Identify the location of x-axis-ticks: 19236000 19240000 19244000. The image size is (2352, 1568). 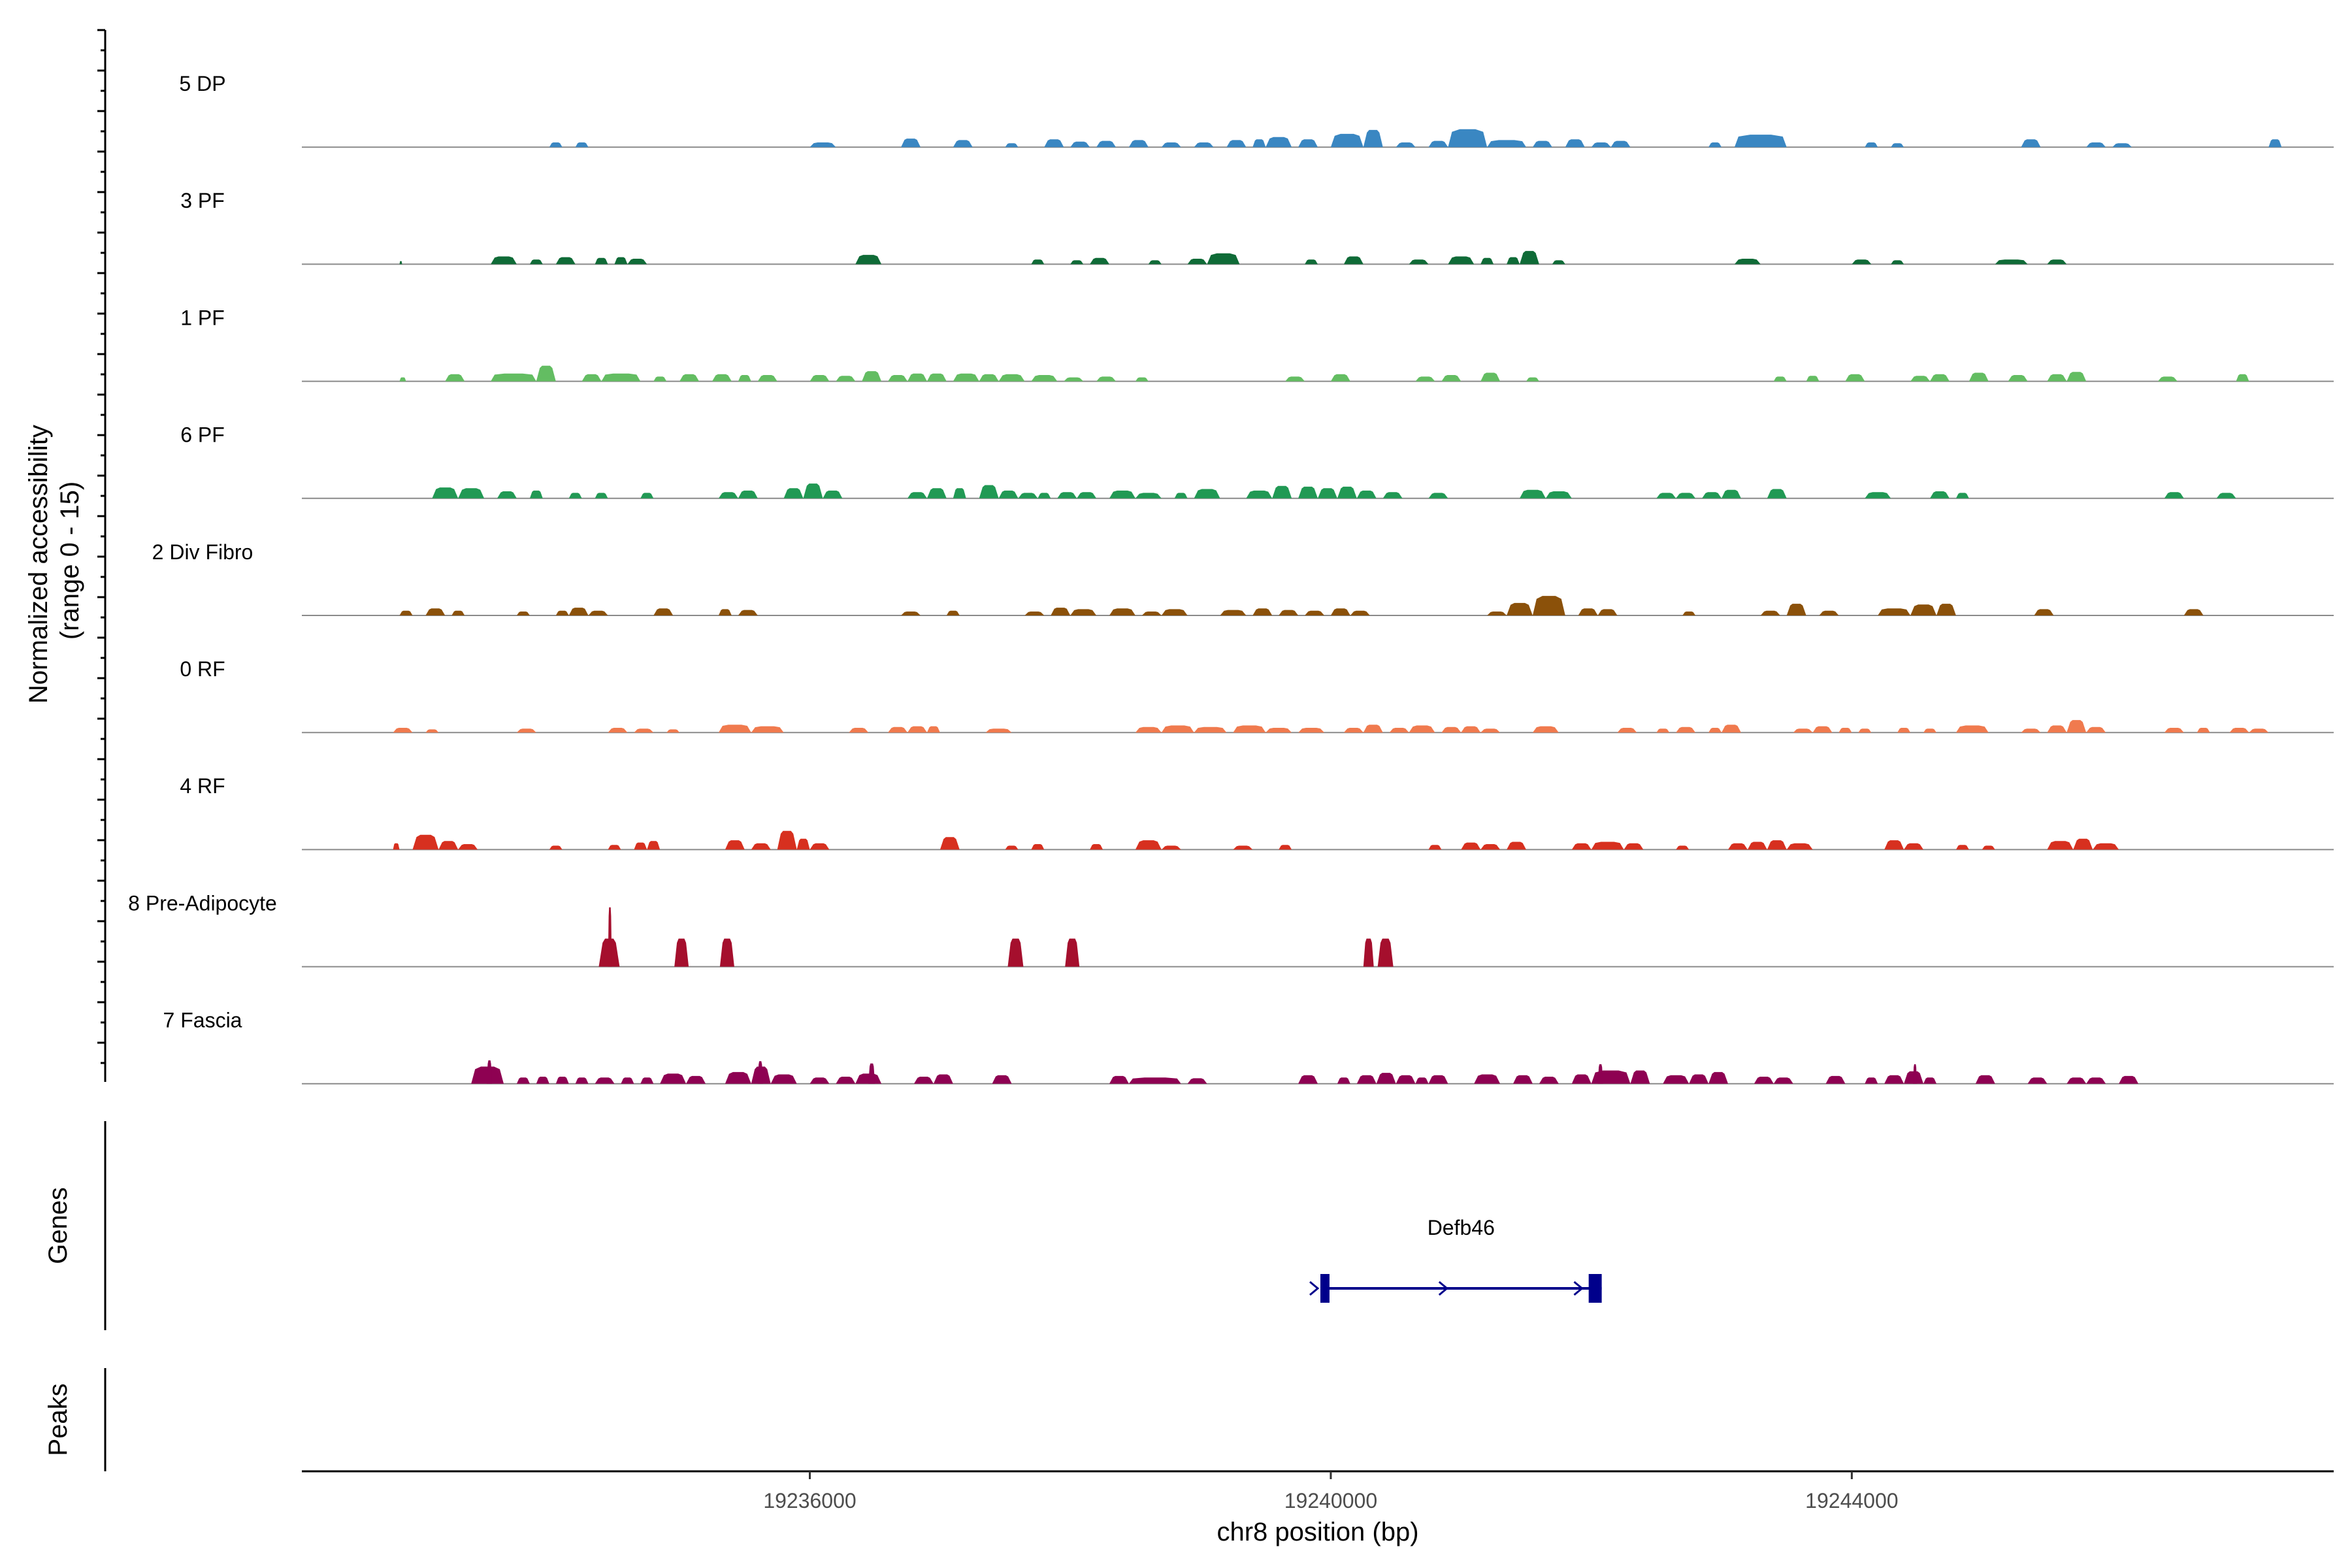
(1331, 1491).